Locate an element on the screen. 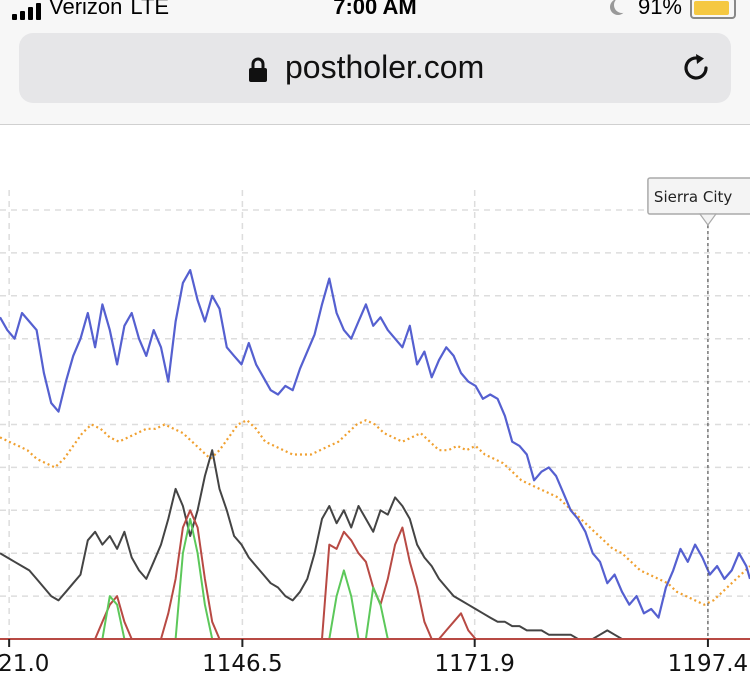  address-bar: postholer.com is located at coordinates (375, 68).